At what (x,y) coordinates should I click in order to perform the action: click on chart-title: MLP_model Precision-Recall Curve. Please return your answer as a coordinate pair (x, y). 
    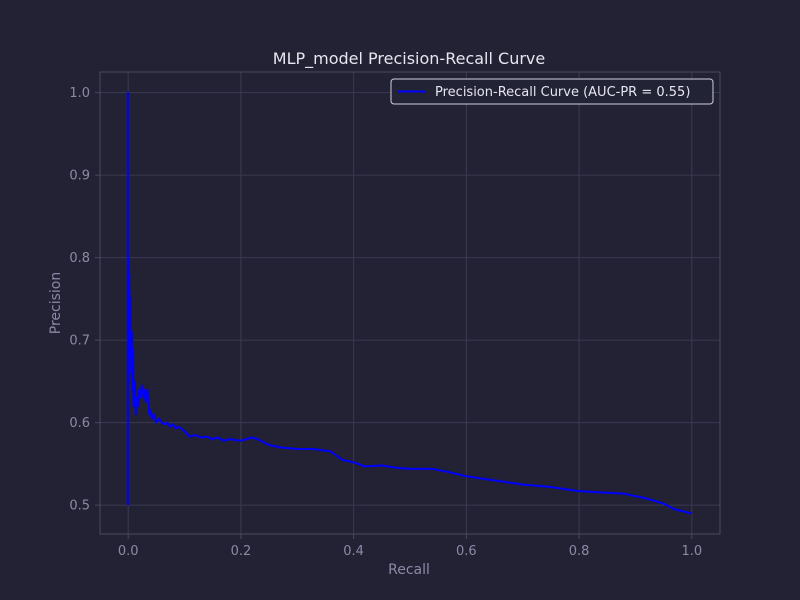
    Looking at the image, I should click on (409, 59).